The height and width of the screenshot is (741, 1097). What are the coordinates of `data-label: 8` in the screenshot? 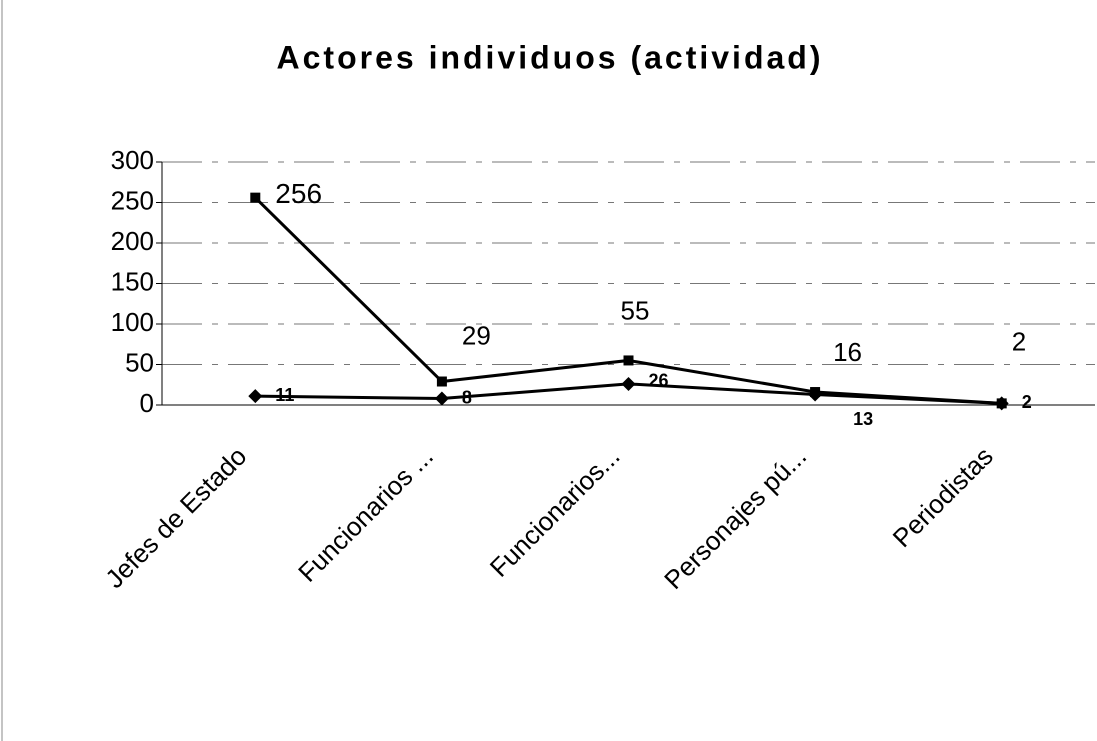 It's located at (467, 397).